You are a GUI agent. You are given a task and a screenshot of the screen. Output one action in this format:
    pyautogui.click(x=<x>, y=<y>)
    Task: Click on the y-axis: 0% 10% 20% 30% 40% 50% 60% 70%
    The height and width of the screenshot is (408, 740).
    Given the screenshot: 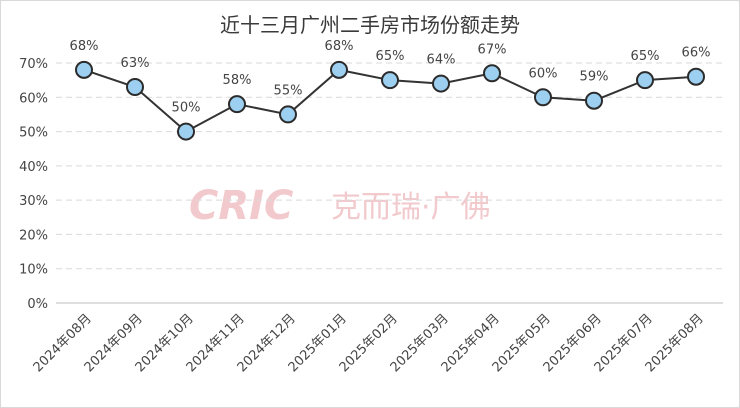 What is the action you would take?
    pyautogui.click(x=33, y=184)
    